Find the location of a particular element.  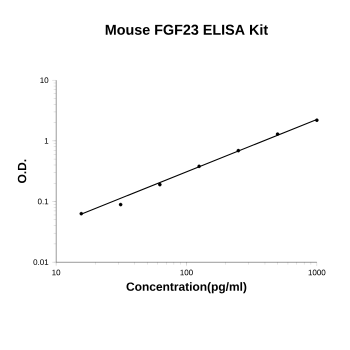

x-axis-title: Concentration(pg/ml) is located at coordinates (186, 288).